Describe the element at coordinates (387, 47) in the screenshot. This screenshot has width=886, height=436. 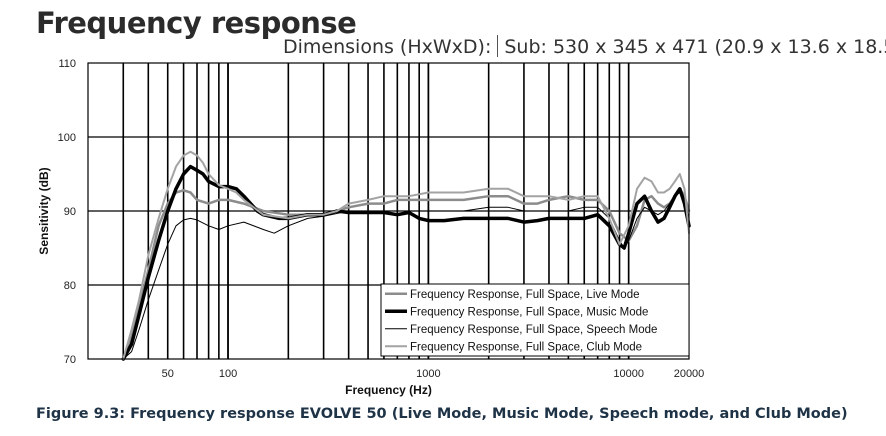
I see `dimensions-label: Dimensions (HxWxD):` at that location.